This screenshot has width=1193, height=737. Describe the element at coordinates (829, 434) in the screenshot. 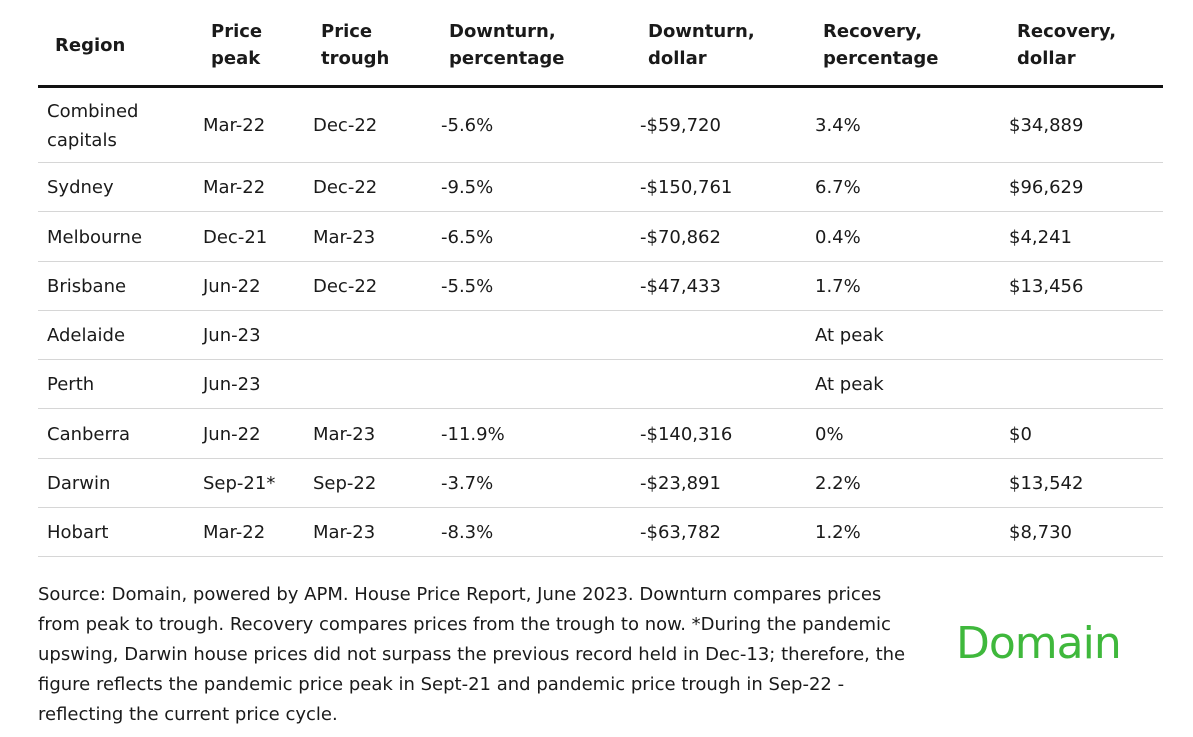

I see `table-cell: 0%` at that location.